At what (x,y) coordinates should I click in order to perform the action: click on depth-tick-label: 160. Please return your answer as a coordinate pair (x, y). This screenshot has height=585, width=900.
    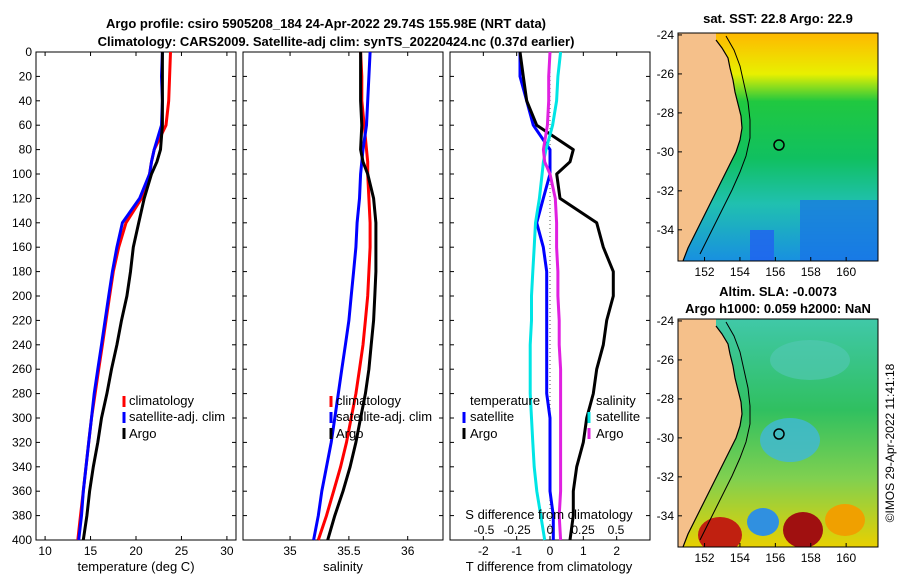
    Looking at the image, I should click on (22, 247).